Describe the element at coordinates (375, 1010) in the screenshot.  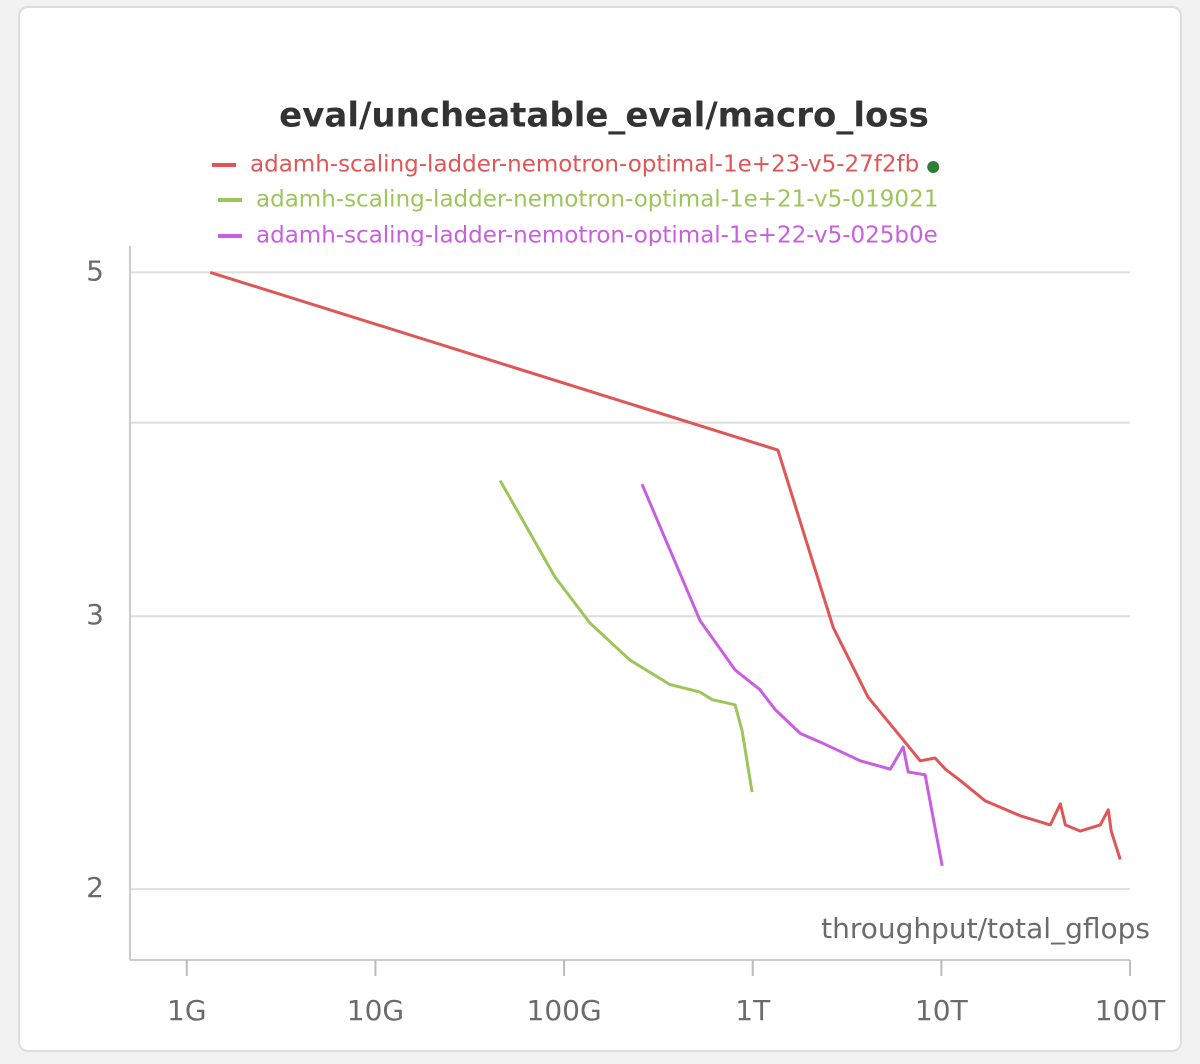
I see `x-tick-label: 10G` at that location.